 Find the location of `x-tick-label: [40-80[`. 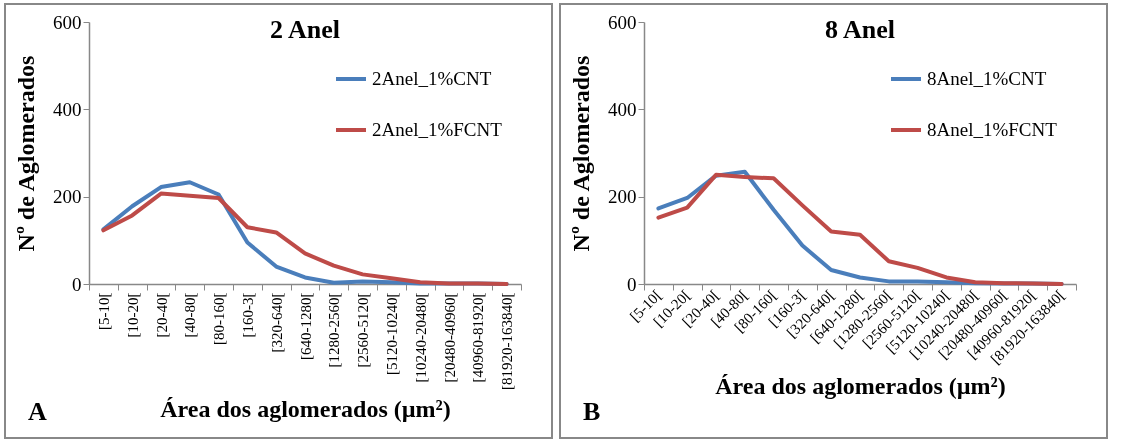

x-tick-label: [40-80[ is located at coordinates (190, 315).